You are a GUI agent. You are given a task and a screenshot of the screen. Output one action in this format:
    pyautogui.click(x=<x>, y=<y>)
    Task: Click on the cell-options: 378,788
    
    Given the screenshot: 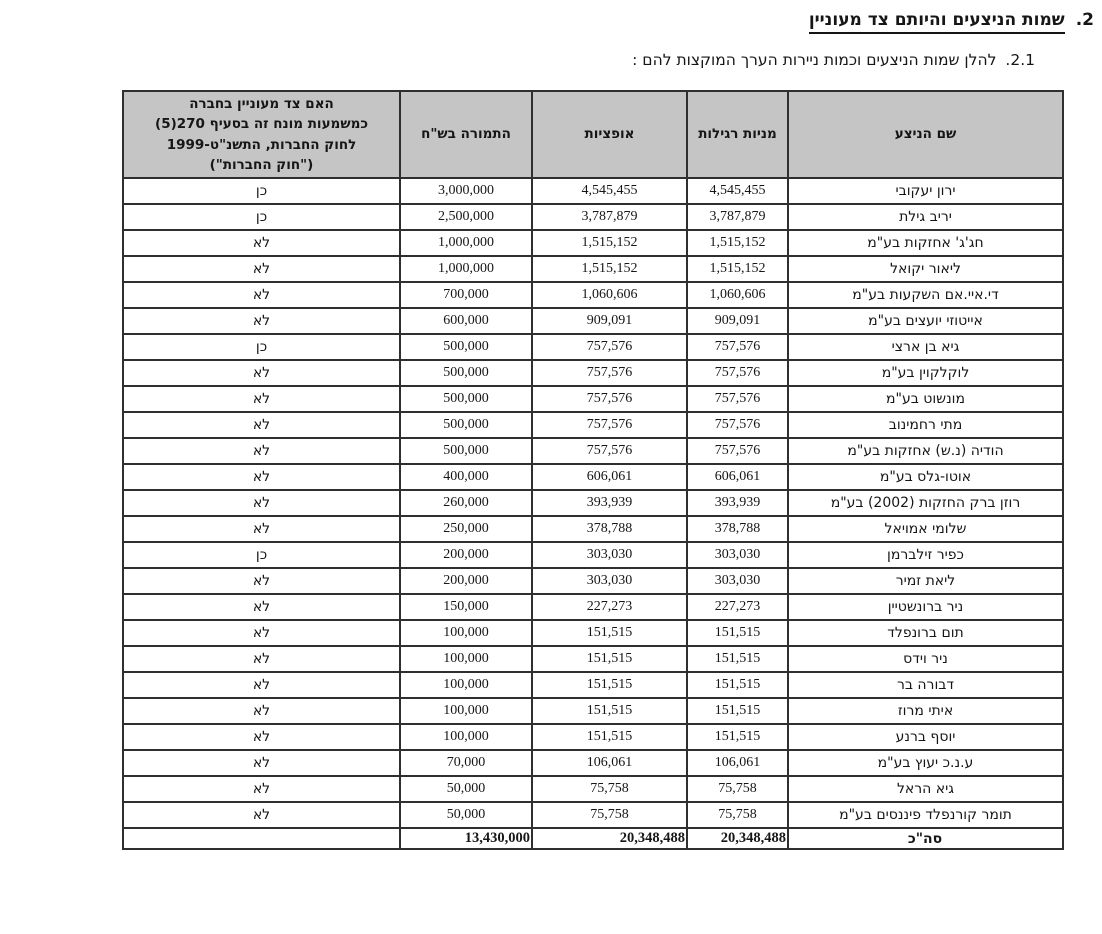 What is the action you would take?
    pyautogui.click(x=609, y=529)
    